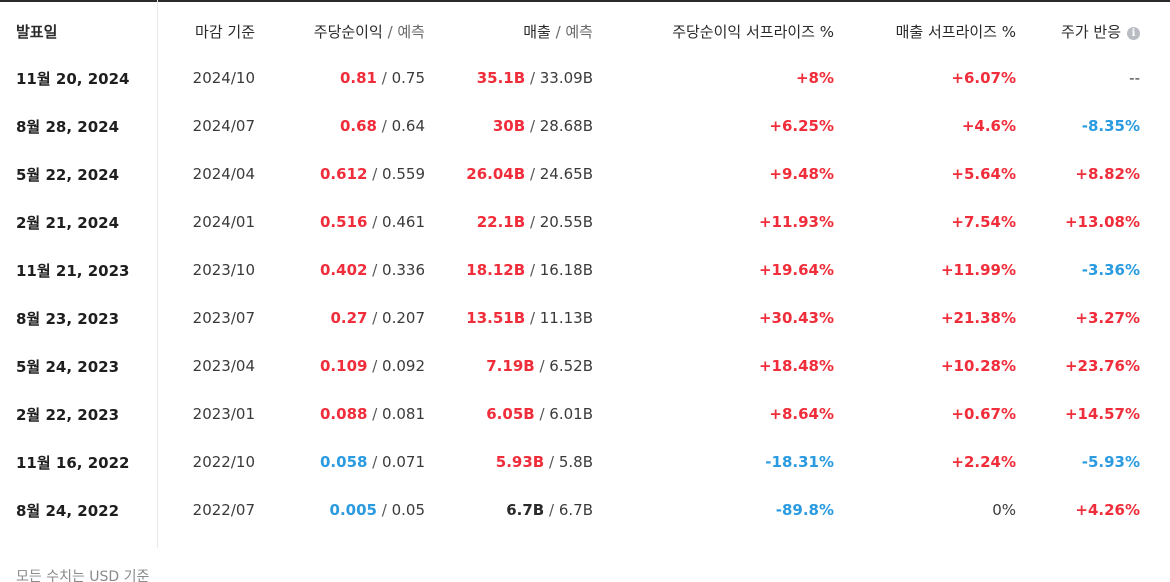  Describe the element at coordinates (713, 270) in the screenshot. I see `cell-eps-surprise: +19.64%` at that location.